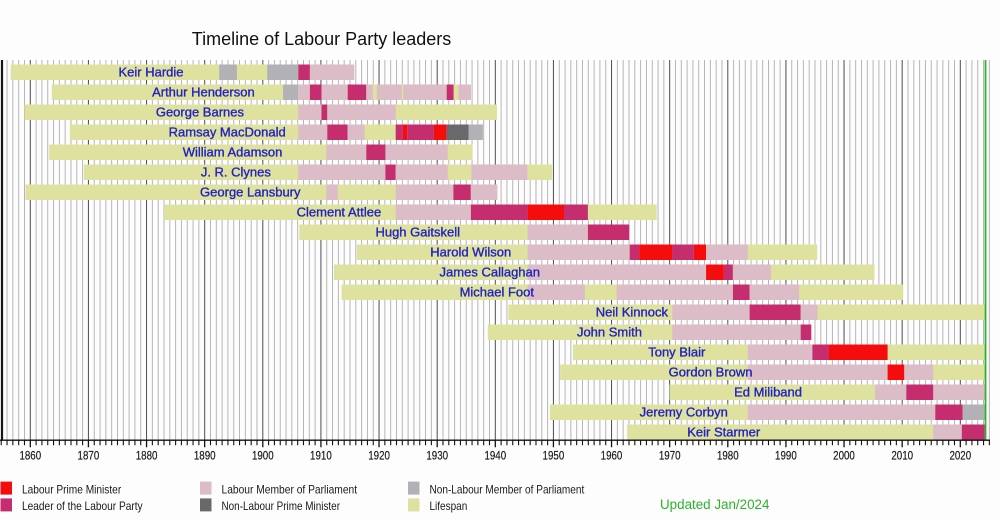 This screenshot has width=1000, height=520. I want to click on svg-text: J. R. Clynes, so click(236, 172).